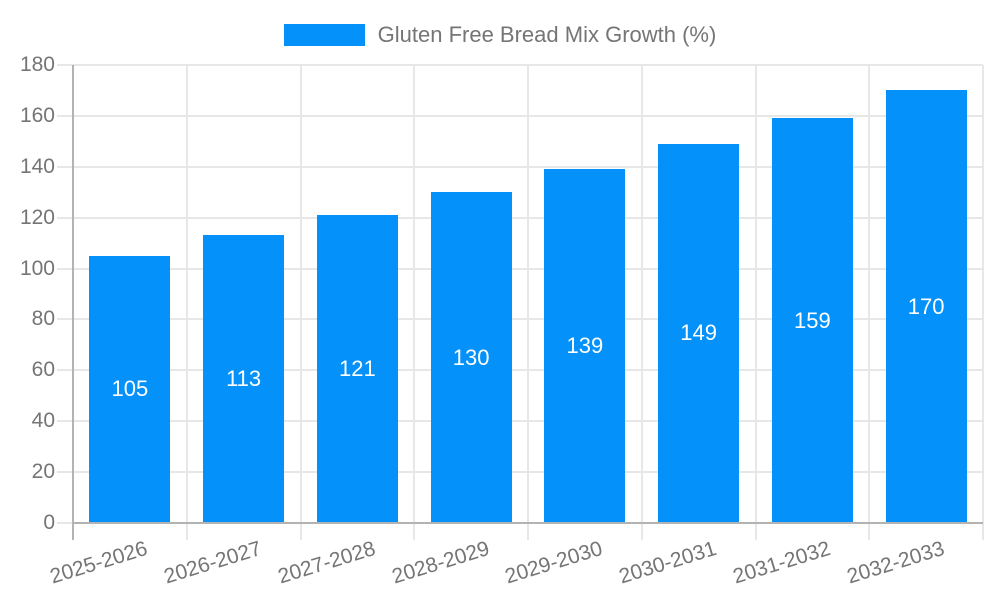 This screenshot has width=1000, height=600. I want to click on bar-2027-2028: 121, so click(357, 369).